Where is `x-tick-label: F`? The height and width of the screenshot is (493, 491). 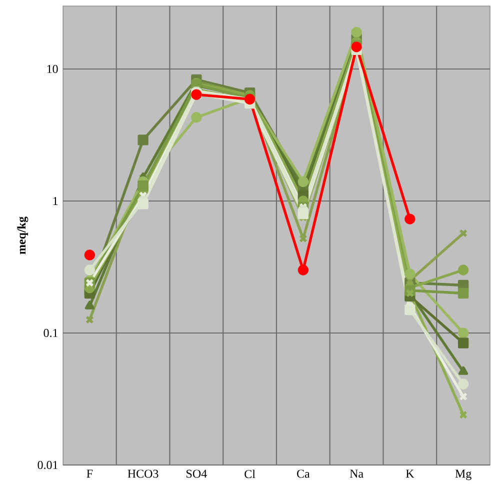
x-tick-label: F is located at coordinates (89, 474).